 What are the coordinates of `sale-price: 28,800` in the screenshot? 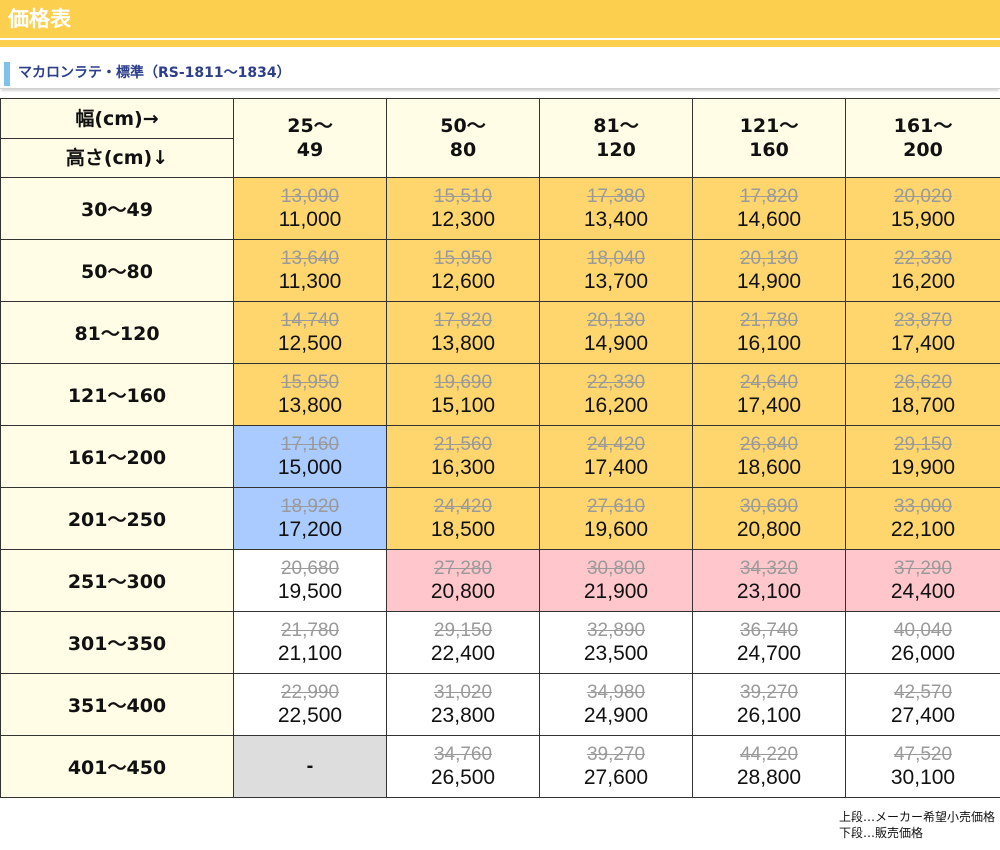 It's located at (769, 777).